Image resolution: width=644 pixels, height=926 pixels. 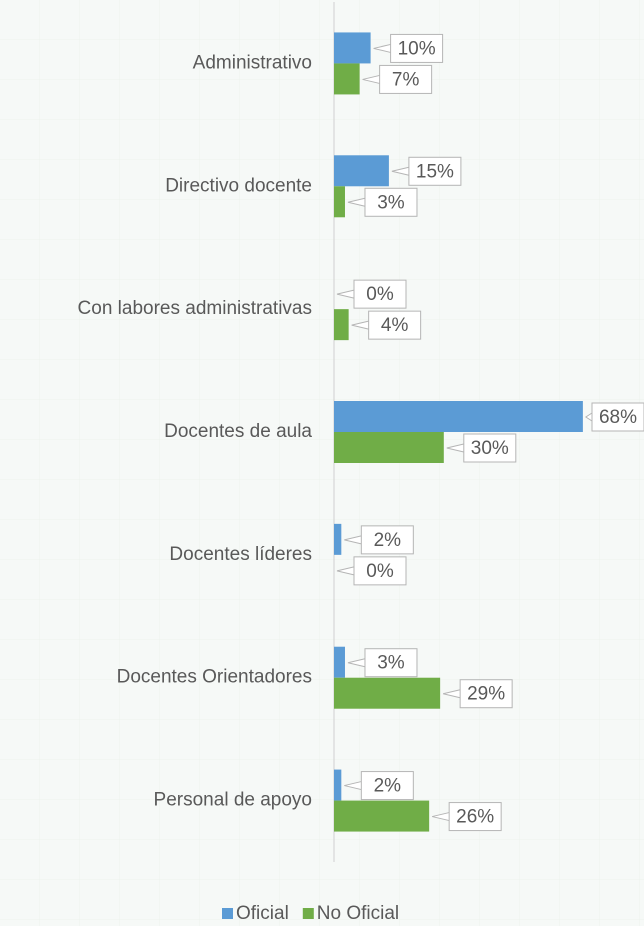 I want to click on value-label: 10%, so click(x=417, y=48).